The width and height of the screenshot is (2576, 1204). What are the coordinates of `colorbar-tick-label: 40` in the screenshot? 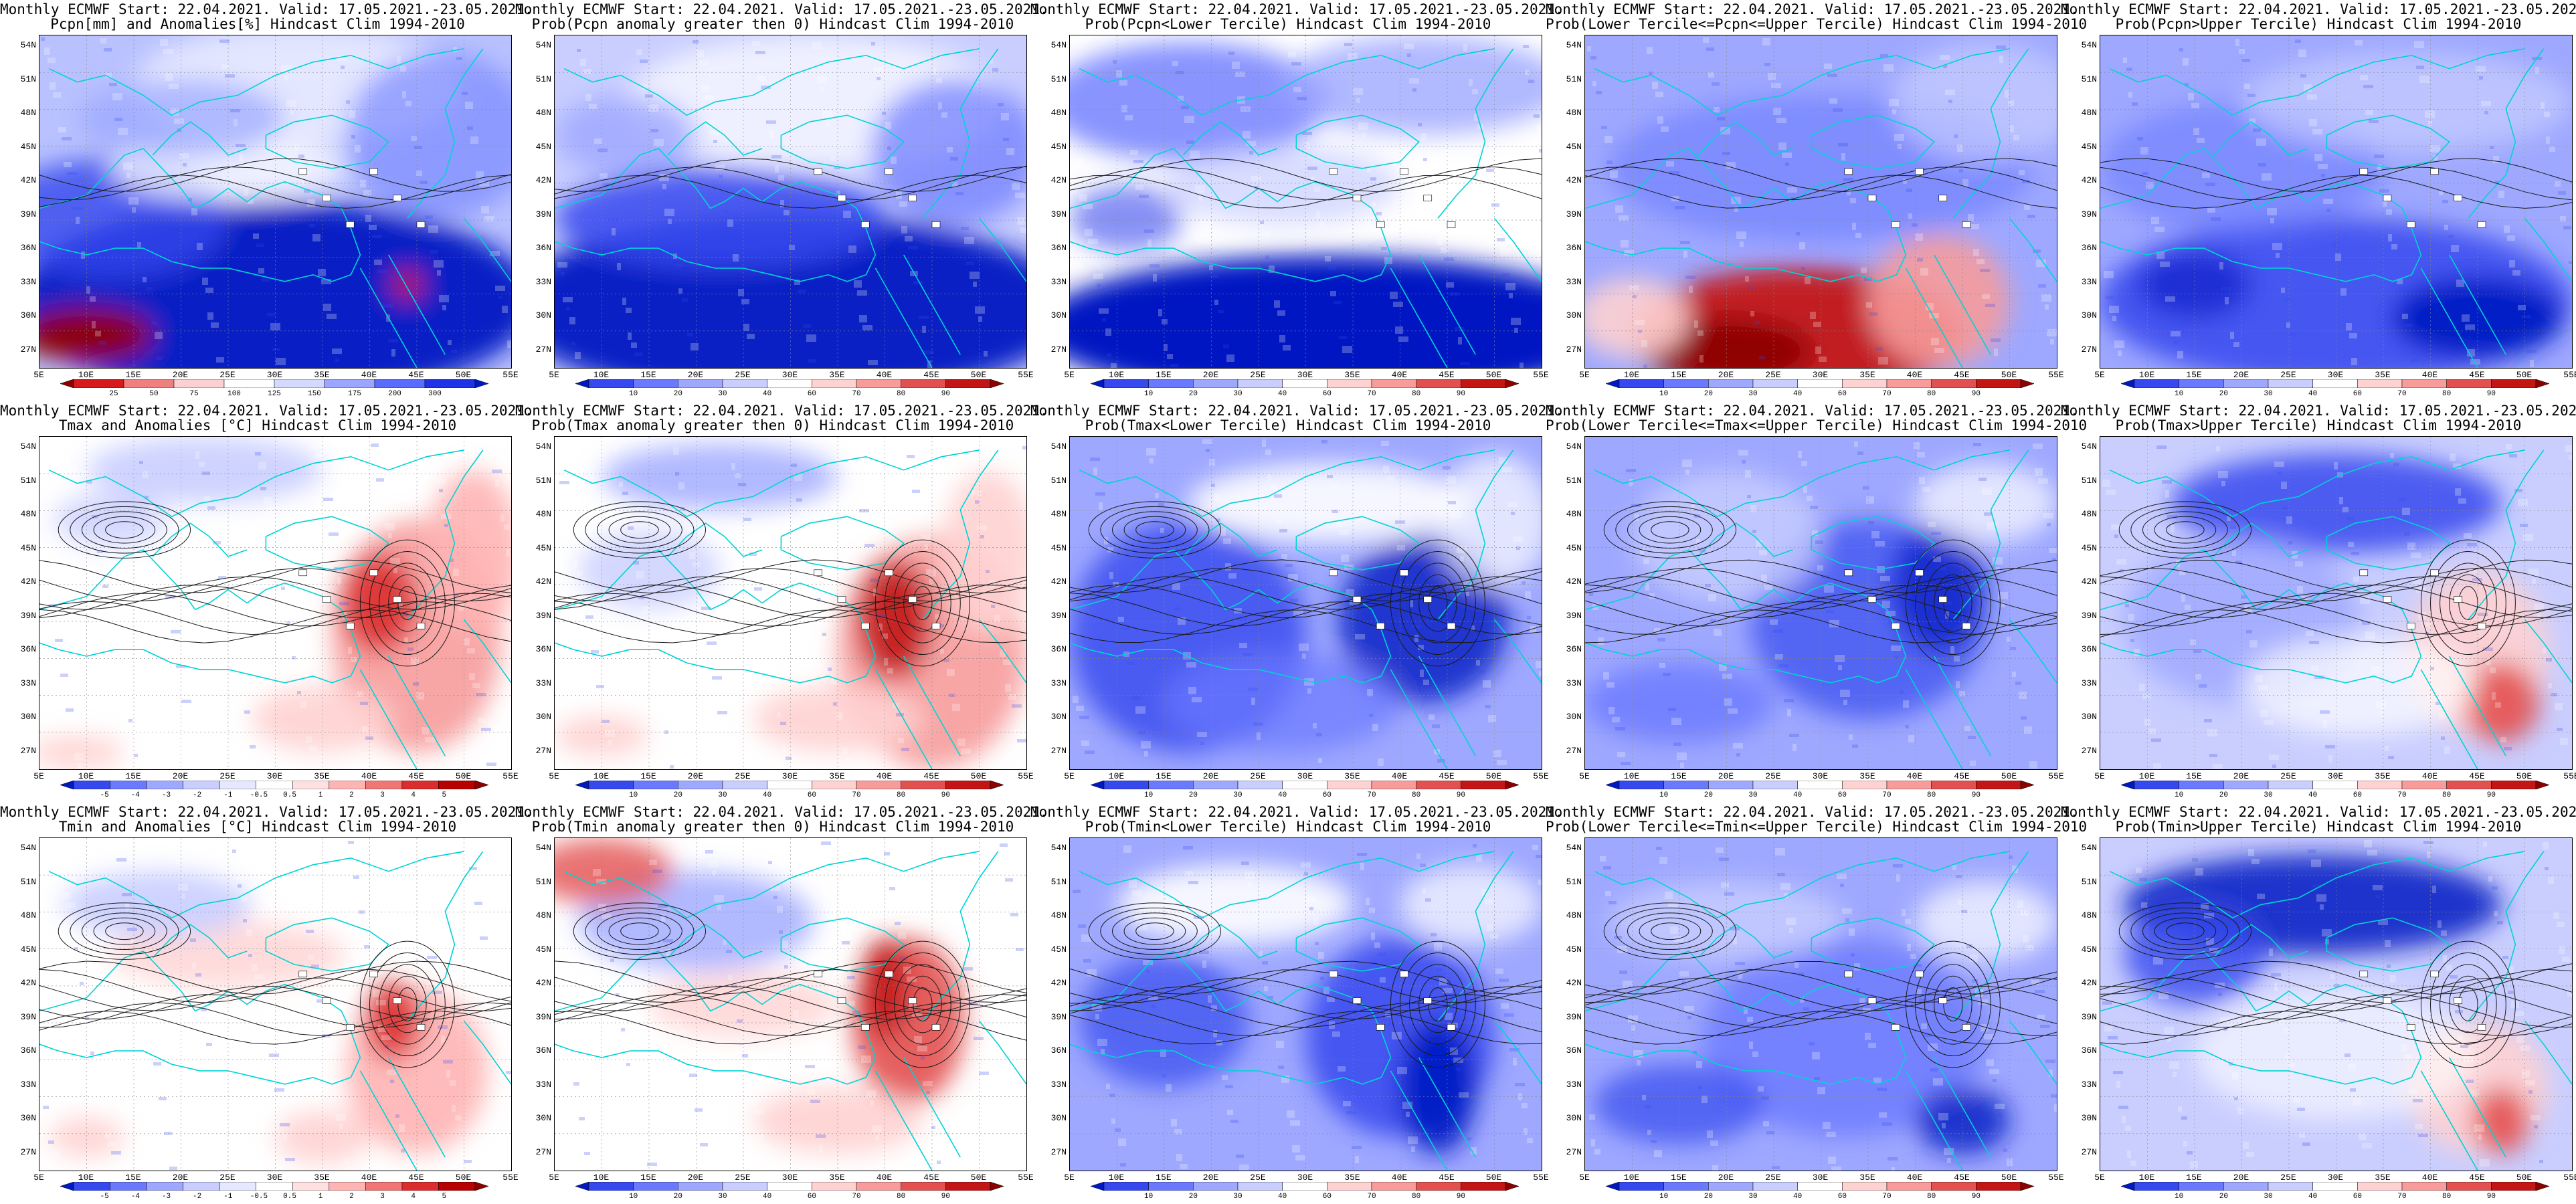 It's located at (768, 394).